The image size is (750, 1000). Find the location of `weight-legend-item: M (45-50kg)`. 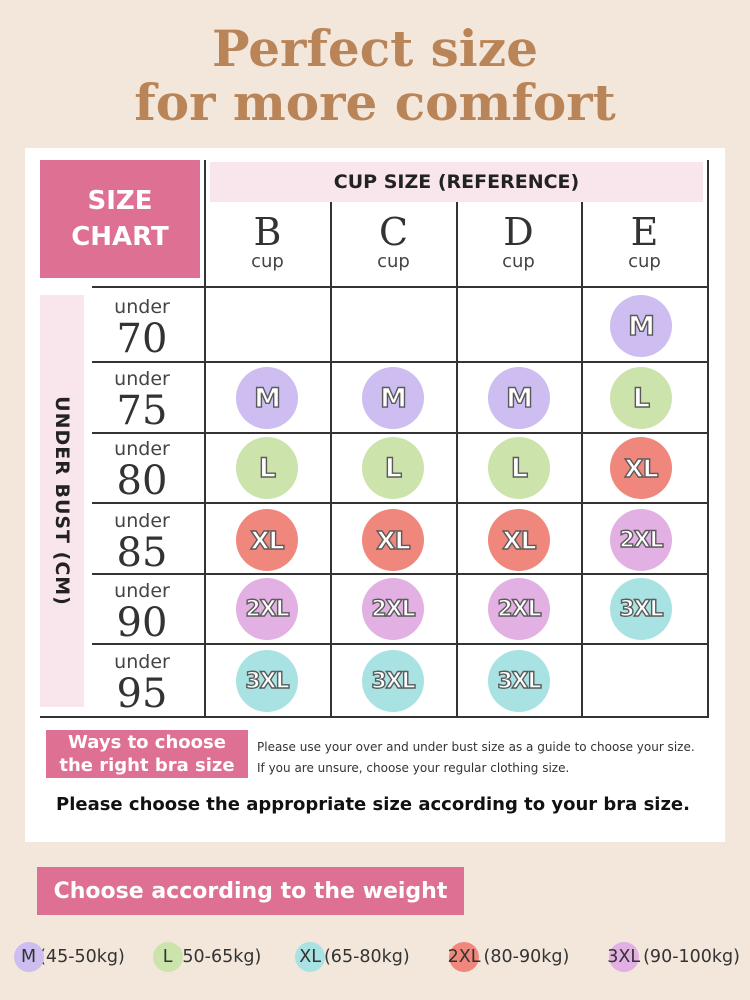

weight-legend-item: M (45-50kg) is located at coordinates (72, 957).